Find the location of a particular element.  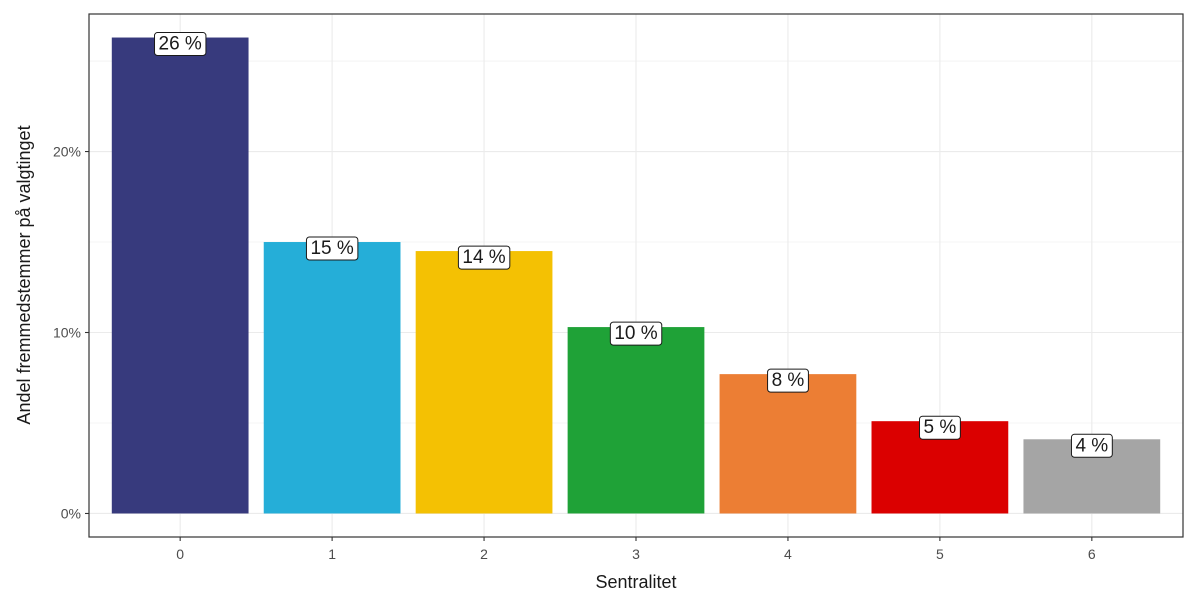

y-tick-label: 20% is located at coordinates (67, 152).